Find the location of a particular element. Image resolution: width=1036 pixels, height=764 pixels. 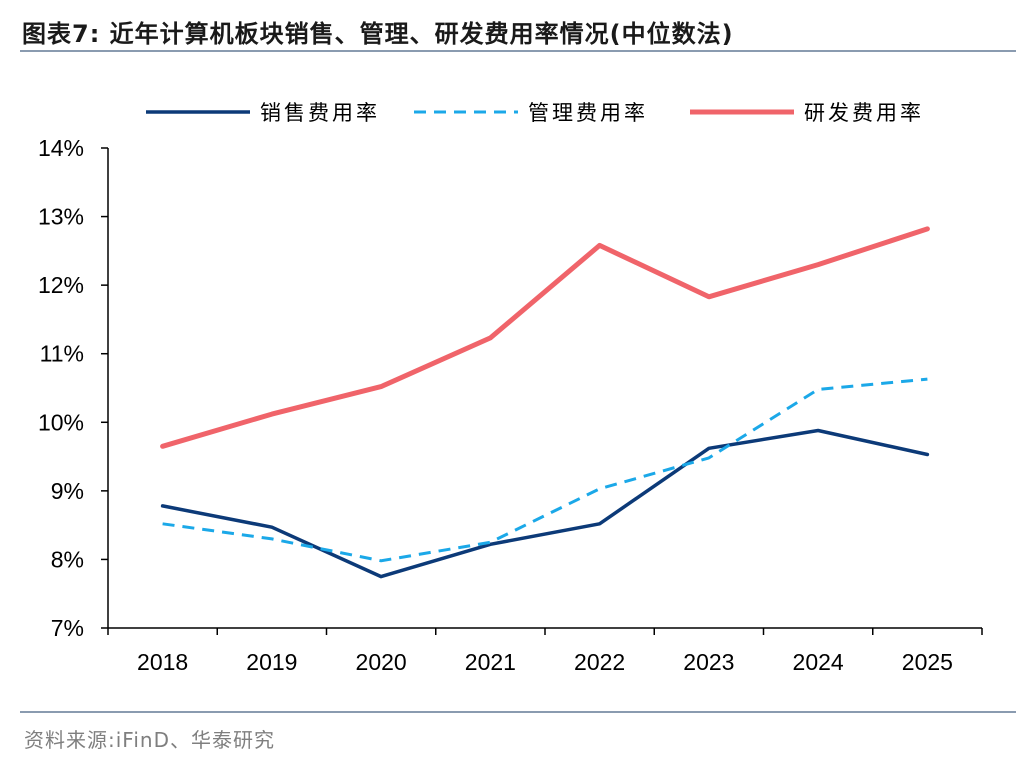

title-bar: 图表7: 近年计算机板块销售、管理、研发费用率情况(中位数法) is located at coordinates (518, 31).